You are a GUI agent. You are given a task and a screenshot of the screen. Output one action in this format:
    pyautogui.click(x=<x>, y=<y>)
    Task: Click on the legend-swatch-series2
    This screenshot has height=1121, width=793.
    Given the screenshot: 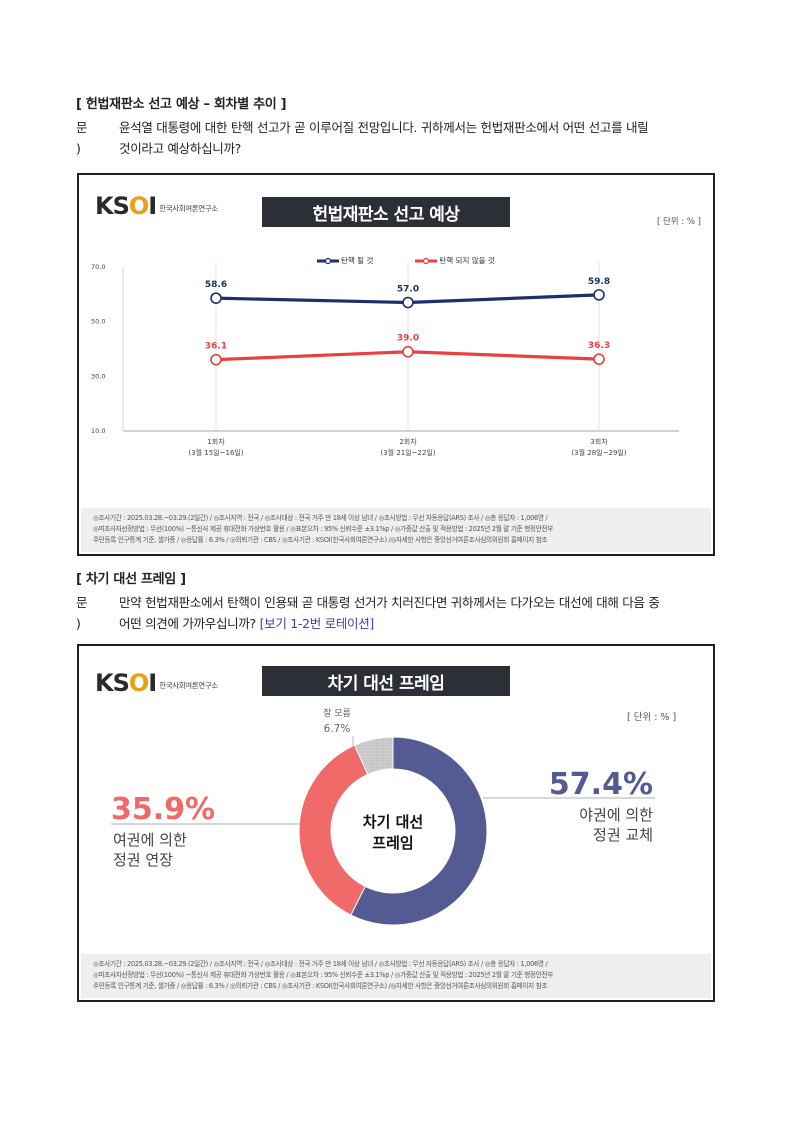 What is the action you would take?
    pyautogui.click(x=426, y=260)
    